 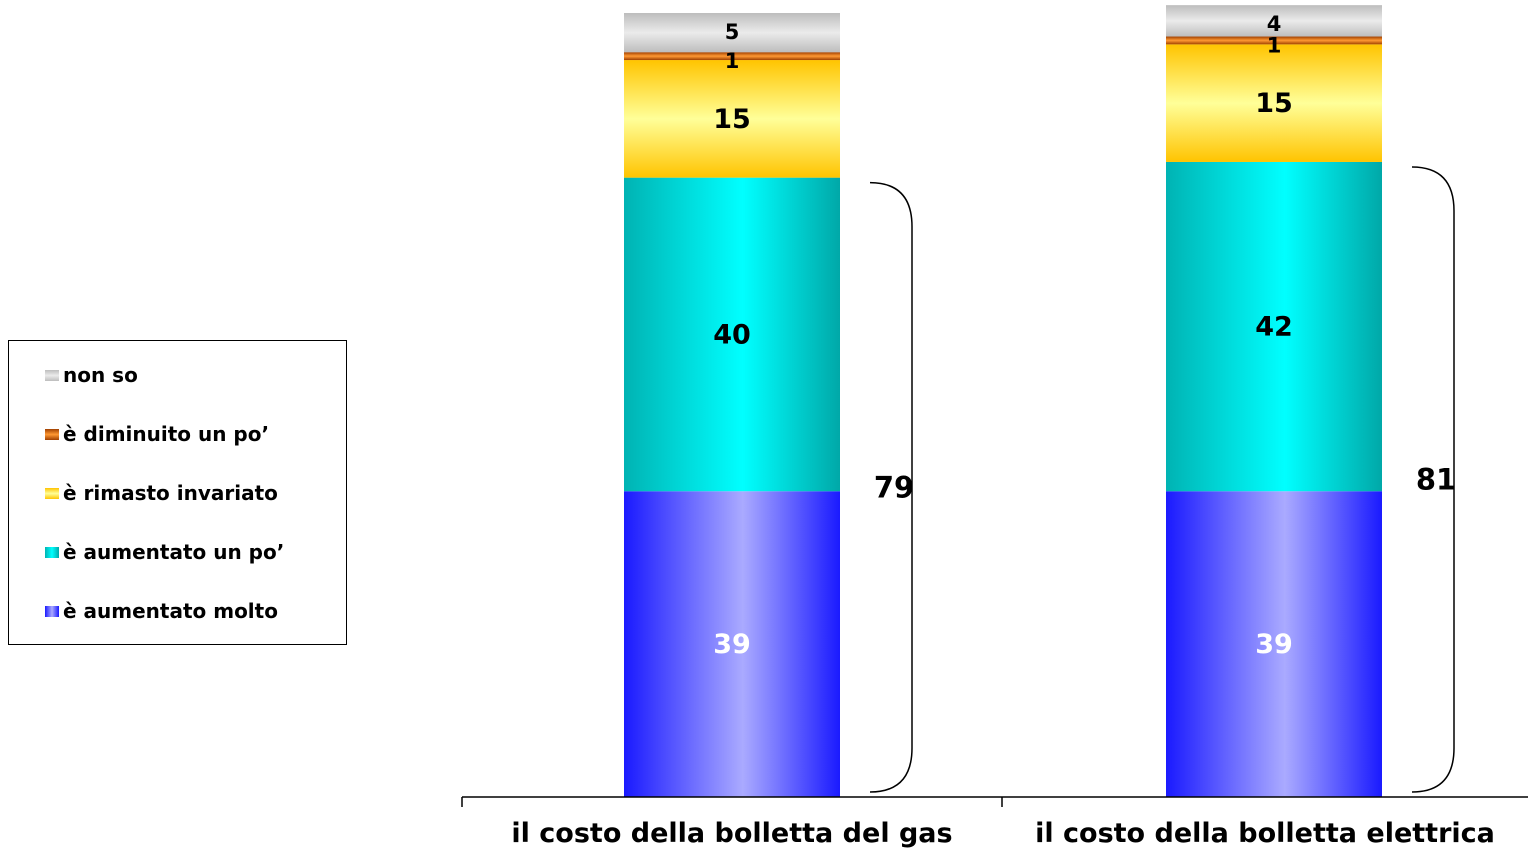 I want to click on legend-item-diminuito: è diminuito un po’, so click(x=157, y=434).